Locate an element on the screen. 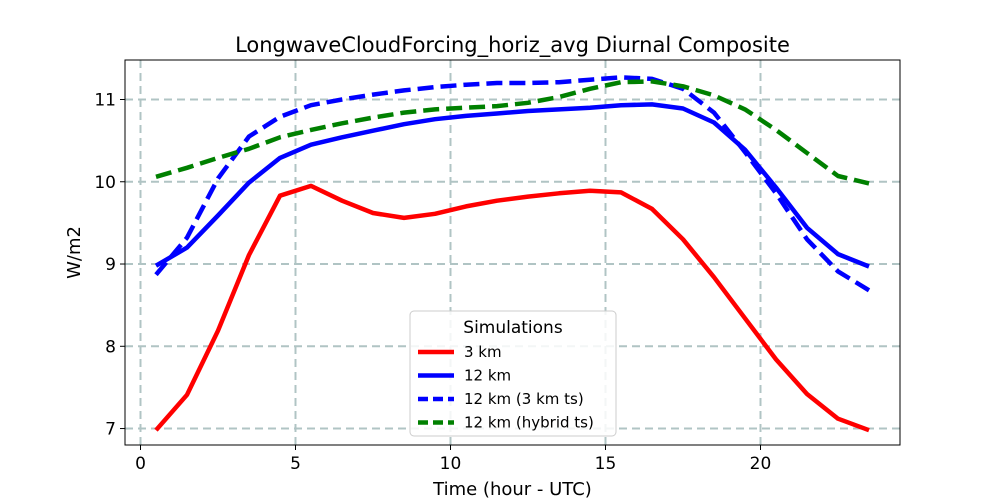 This screenshot has width=1000, height=500. y-tick-label: 8 is located at coordinates (110, 347).